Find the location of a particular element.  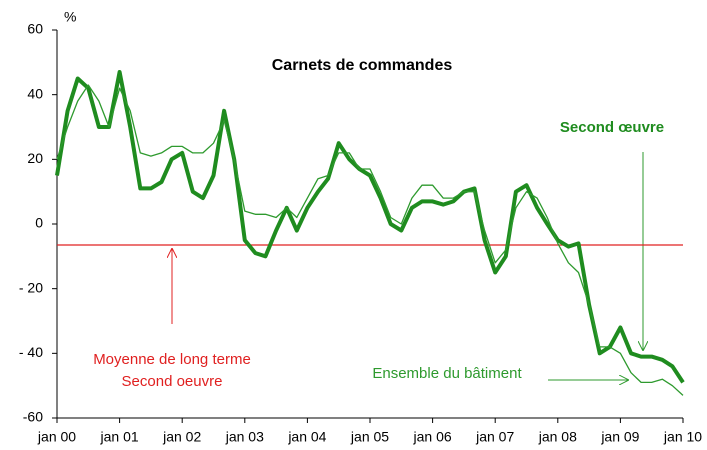

reference-label: Moyenne de long terme is located at coordinates (172, 359).